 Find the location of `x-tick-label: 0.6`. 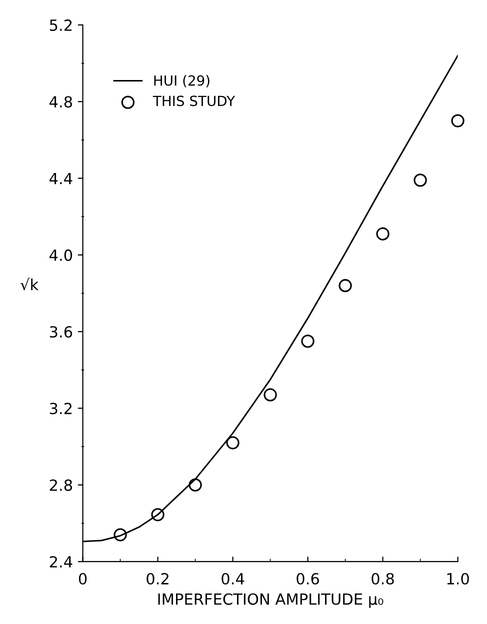

x-tick-label: 0.6 is located at coordinates (307, 578).